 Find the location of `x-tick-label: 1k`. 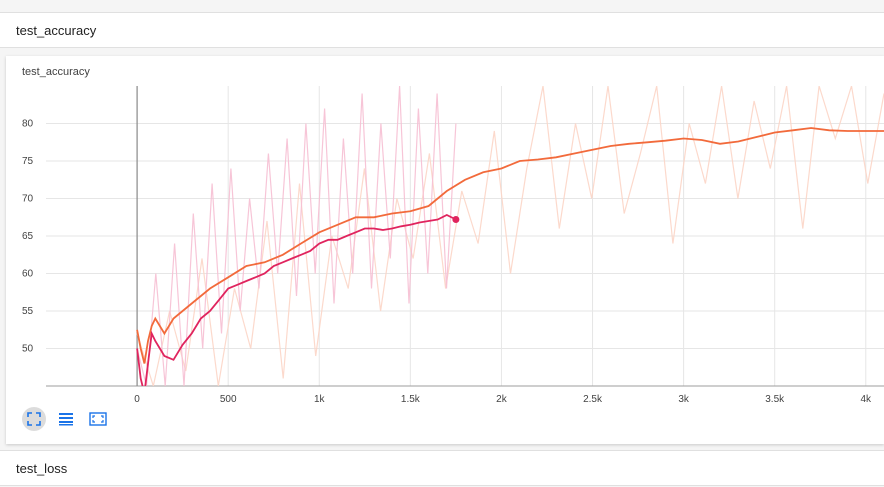

x-tick-label: 1k is located at coordinates (320, 399).